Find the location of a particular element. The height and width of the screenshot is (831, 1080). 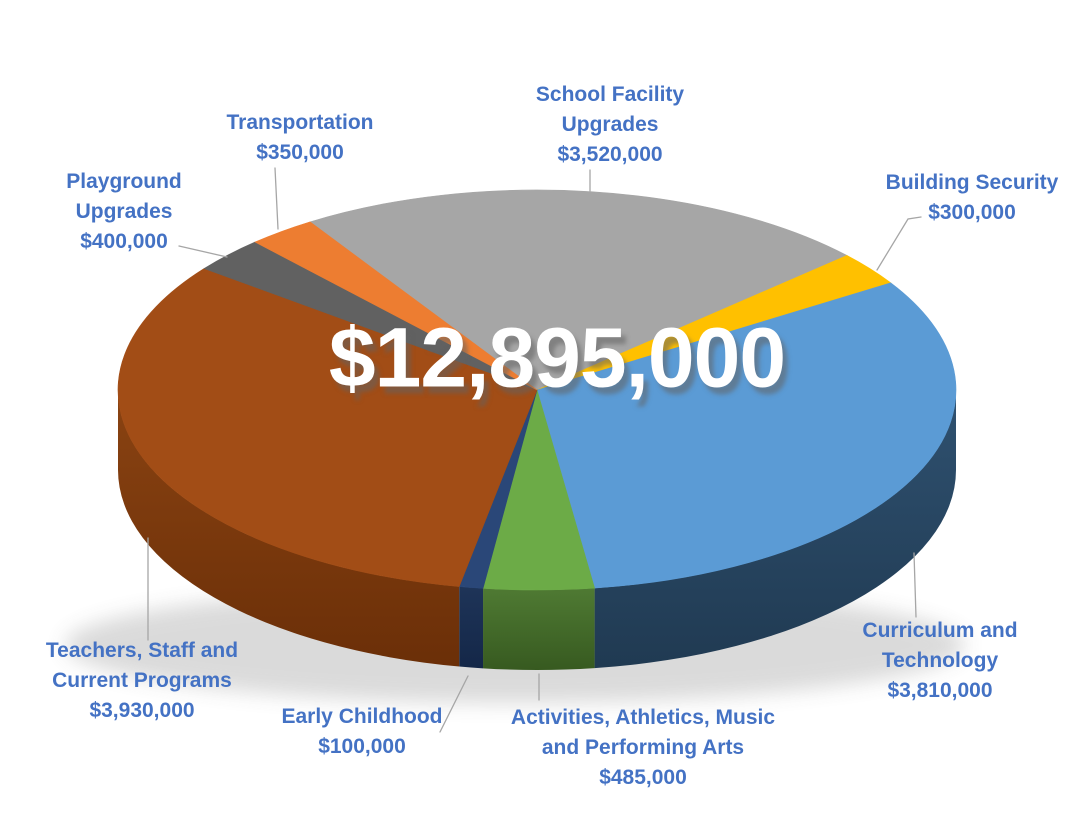

slice-side-curriculum-and-technology is located at coordinates (775, 529).